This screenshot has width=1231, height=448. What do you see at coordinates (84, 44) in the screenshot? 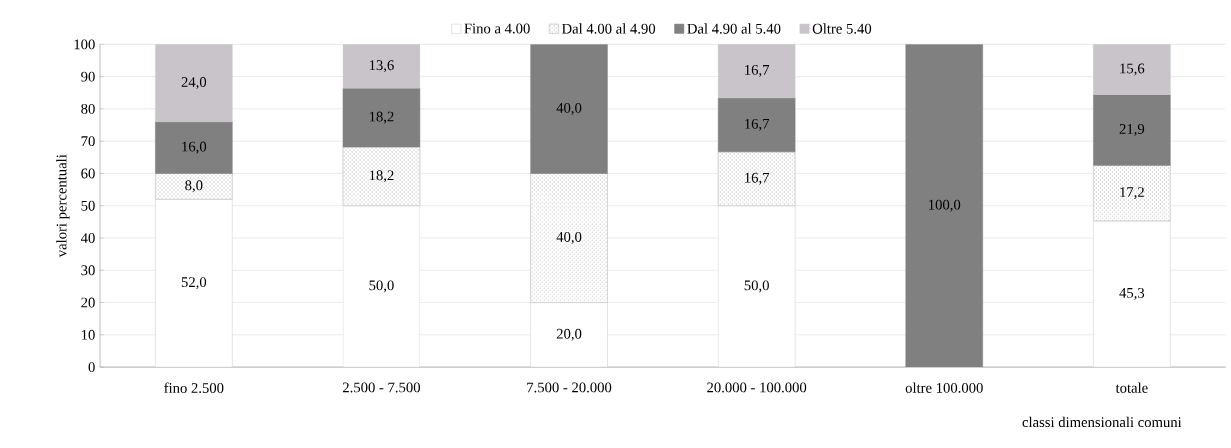
I see `y-tick-label: 100` at bounding box center [84, 44].